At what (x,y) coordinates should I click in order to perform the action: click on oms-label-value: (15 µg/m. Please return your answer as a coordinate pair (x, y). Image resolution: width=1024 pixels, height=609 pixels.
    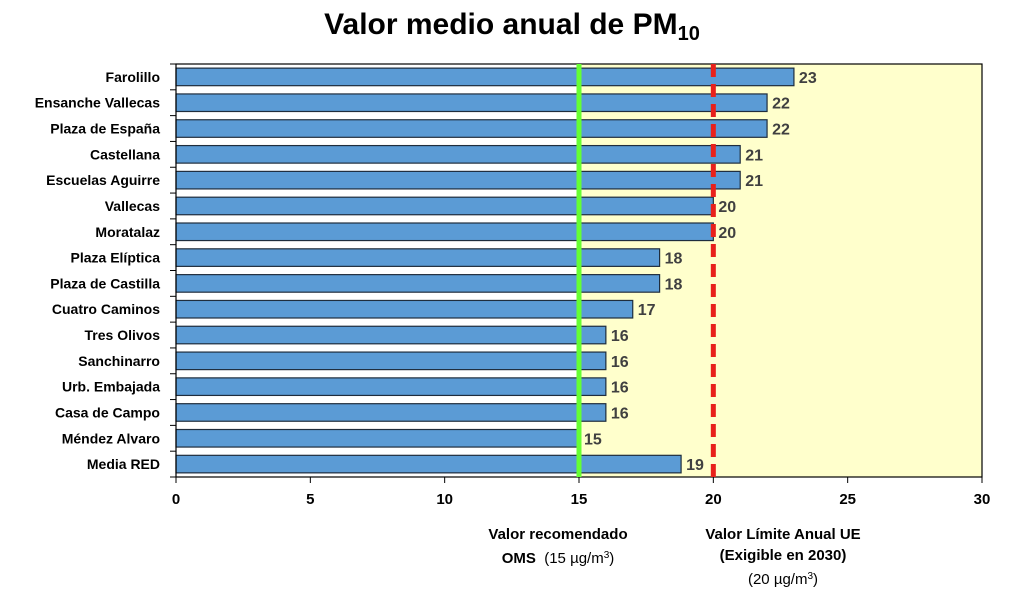
    Looking at the image, I should click on (574, 558).